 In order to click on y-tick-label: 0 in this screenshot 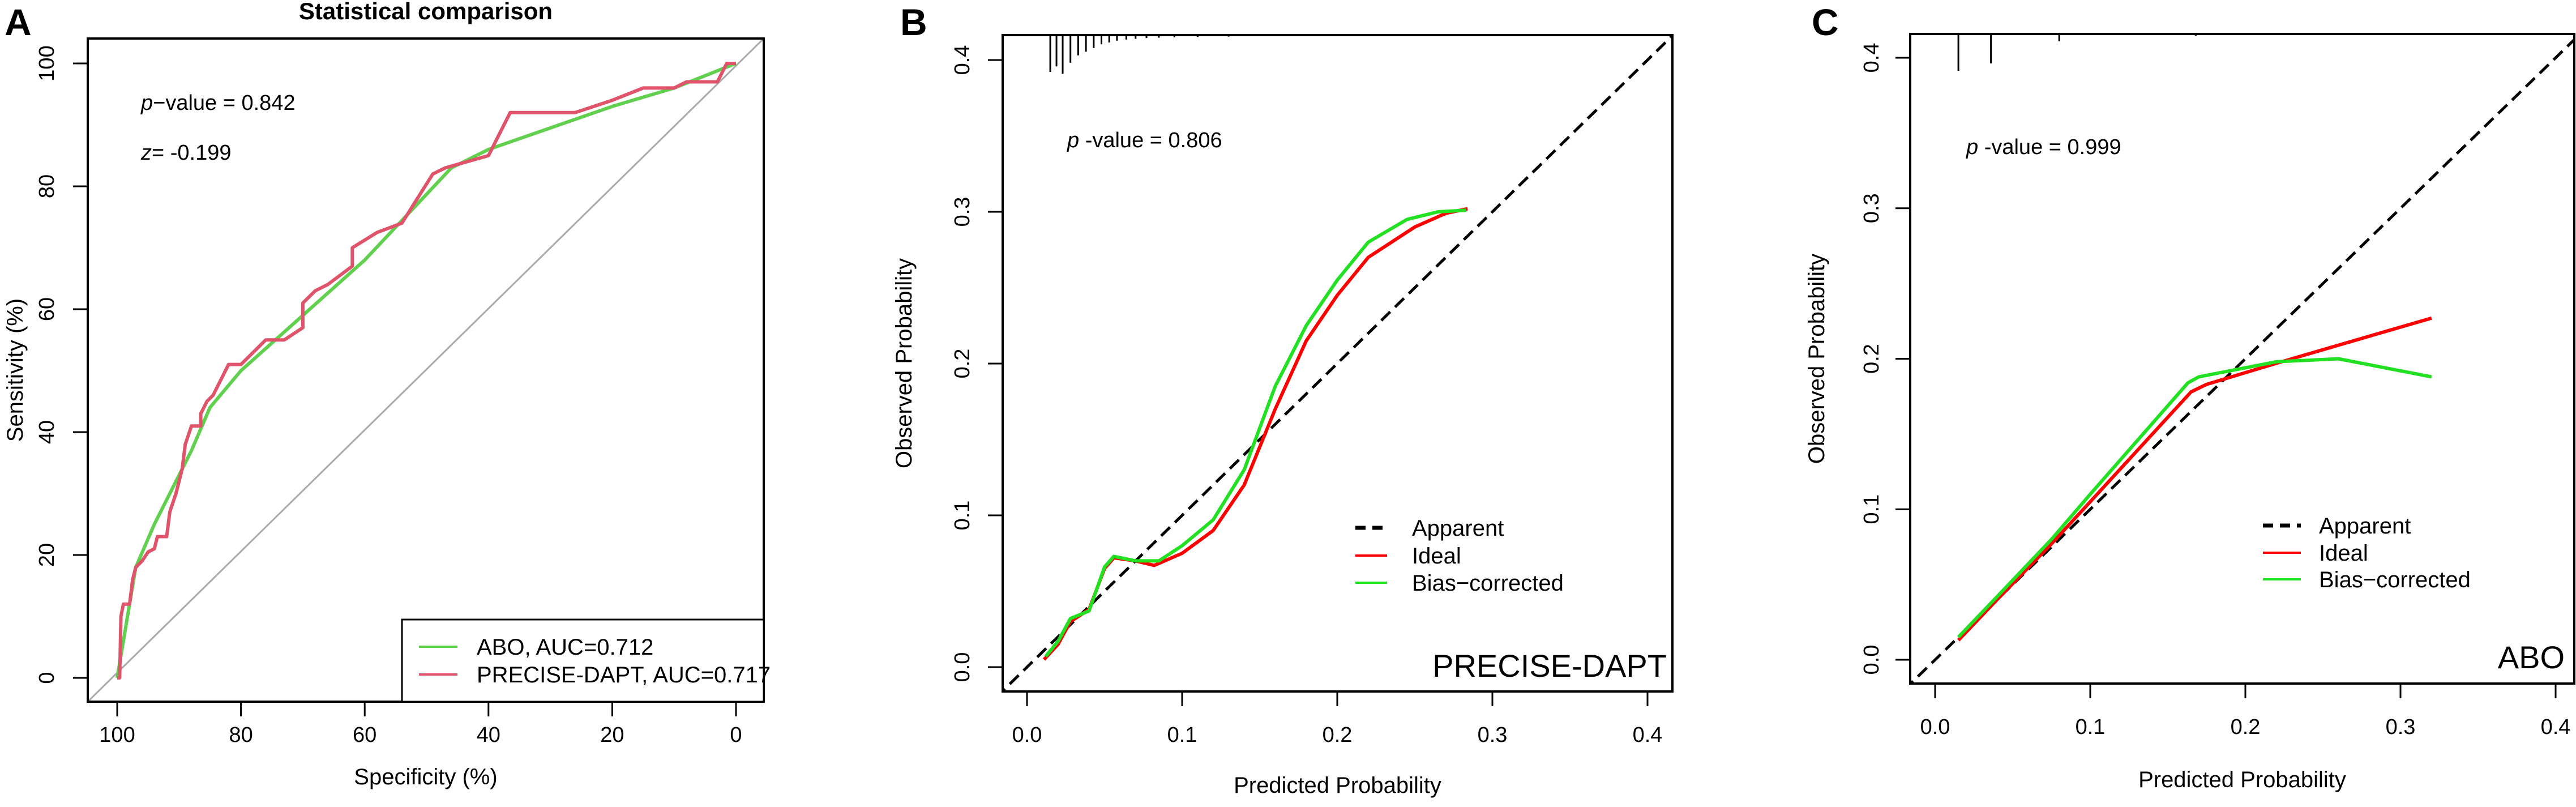, I will do `click(47, 678)`.